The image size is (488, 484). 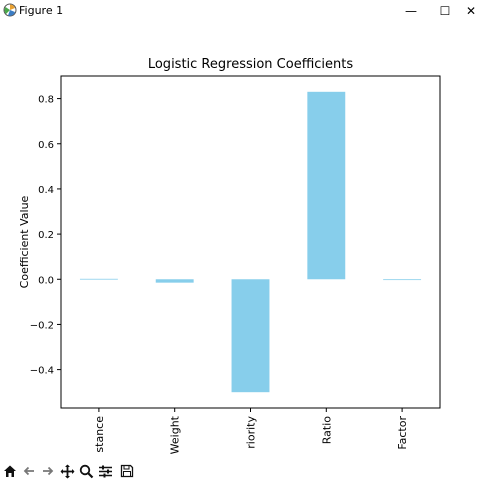 What do you see at coordinates (24, 241) in the screenshot?
I see `y-axis-label: Coefficient Value` at bounding box center [24, 241].